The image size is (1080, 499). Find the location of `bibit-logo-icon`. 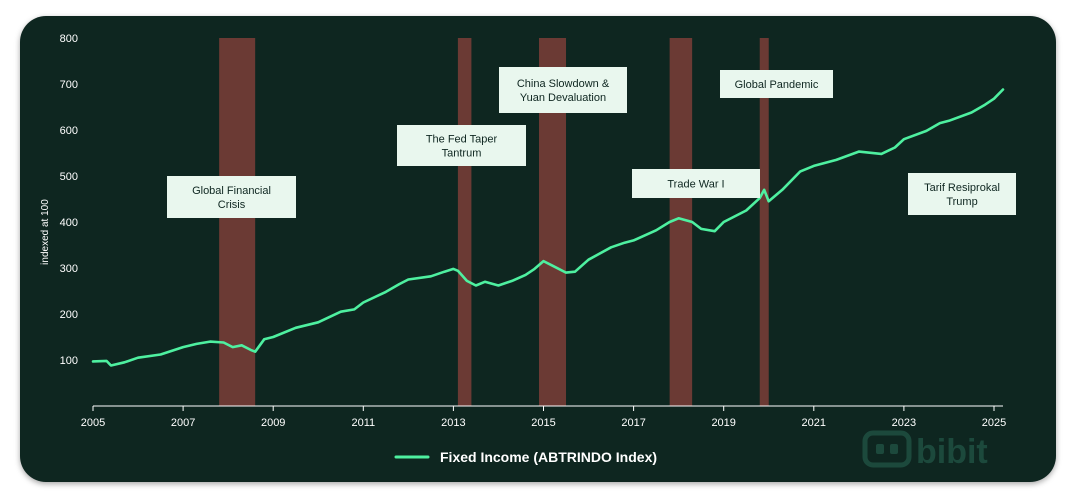

bibit-logo-icon is located at coordinates (887, 449).